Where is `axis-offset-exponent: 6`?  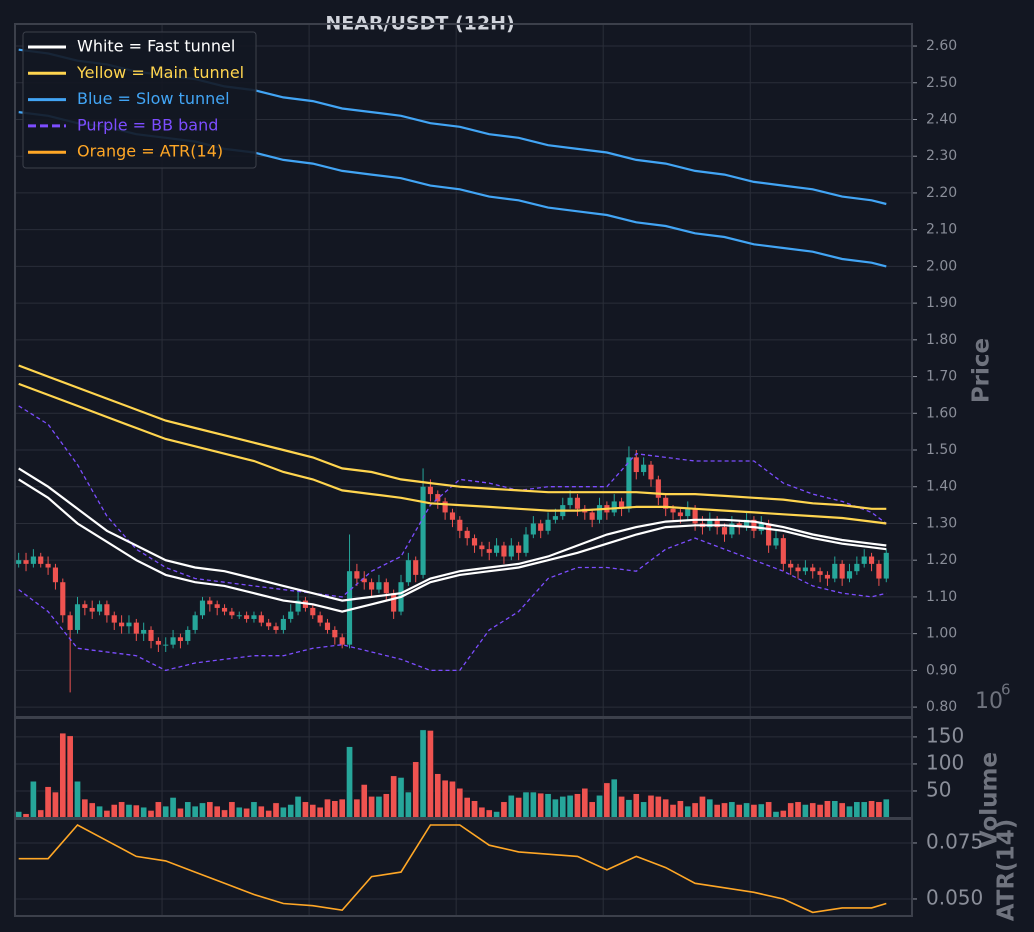
axis-offset-exponent: 6 is located at coordinates (1006, 690).